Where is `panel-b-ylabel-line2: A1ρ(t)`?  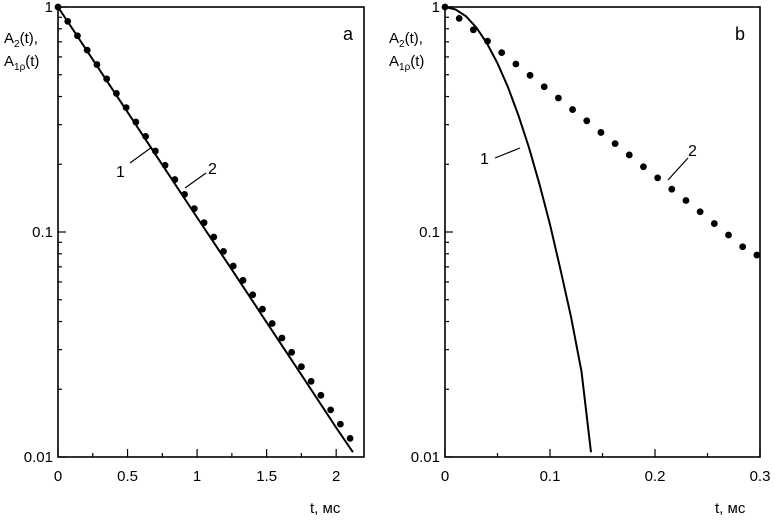
panel-b-ylabel-line2: A1ρ(t) is located at coordinates (406, 63).